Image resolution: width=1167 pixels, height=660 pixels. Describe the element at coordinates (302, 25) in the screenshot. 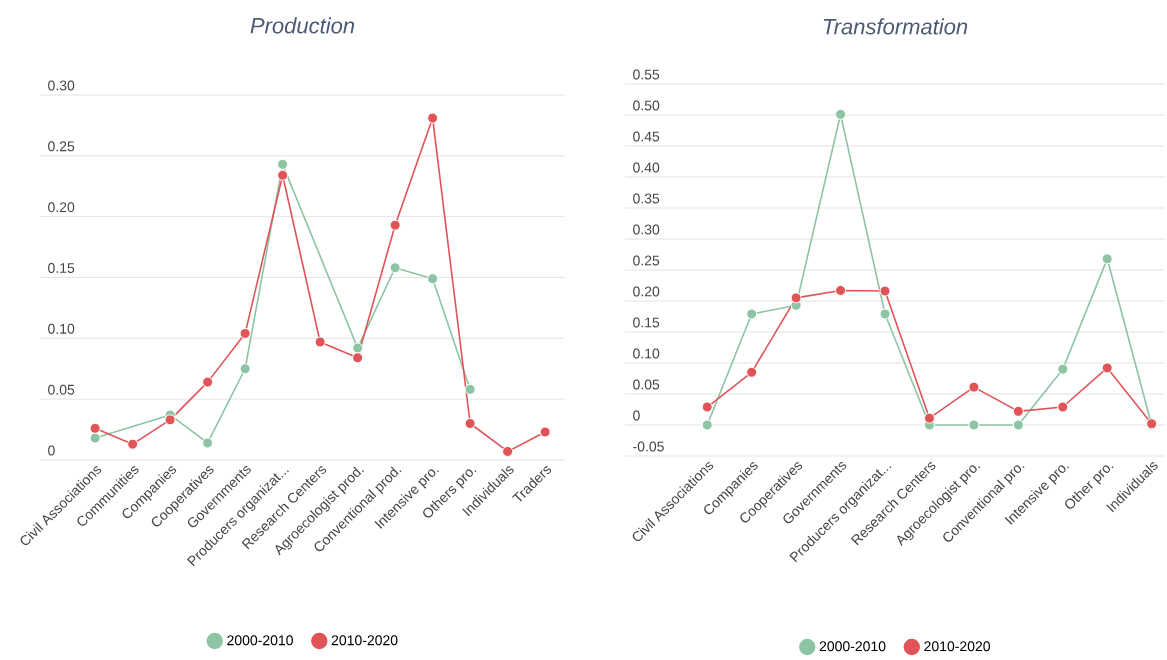

I see `chart-title: Production` at that location.